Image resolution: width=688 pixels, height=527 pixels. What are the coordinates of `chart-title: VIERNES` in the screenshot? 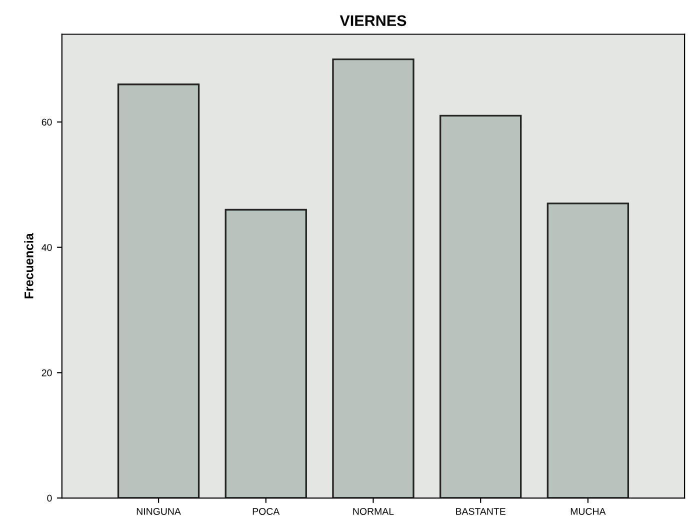 It's located at (373, 20).